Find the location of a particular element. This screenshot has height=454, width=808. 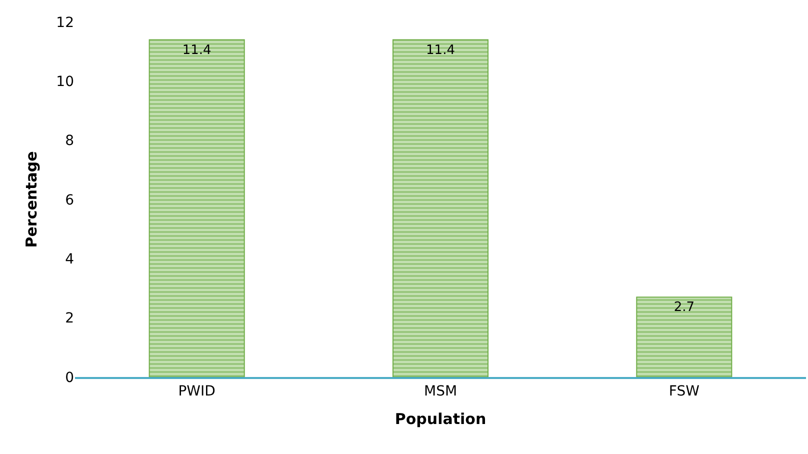

y-tick-label: 6 is located at coordinates (69, 200).